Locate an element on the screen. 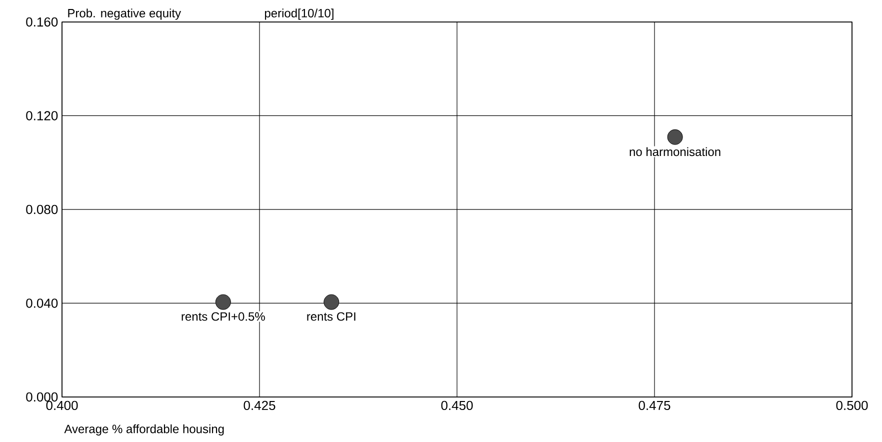  x-tick-label: 0.400 is located at coordinates (62, 405).